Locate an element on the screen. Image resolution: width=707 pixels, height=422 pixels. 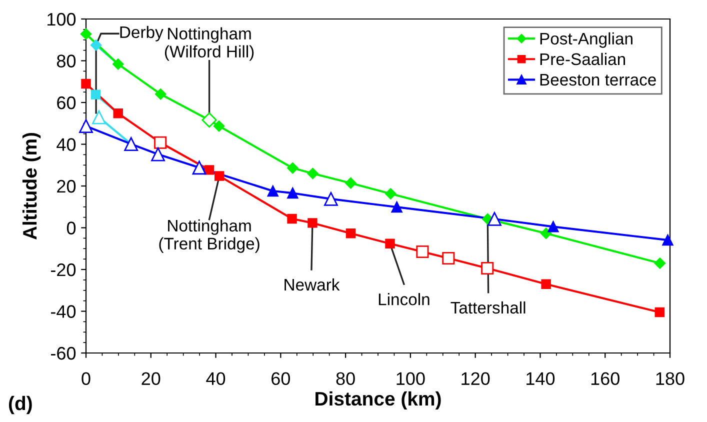
annotation: Derby is located at coordinates (142, 34).